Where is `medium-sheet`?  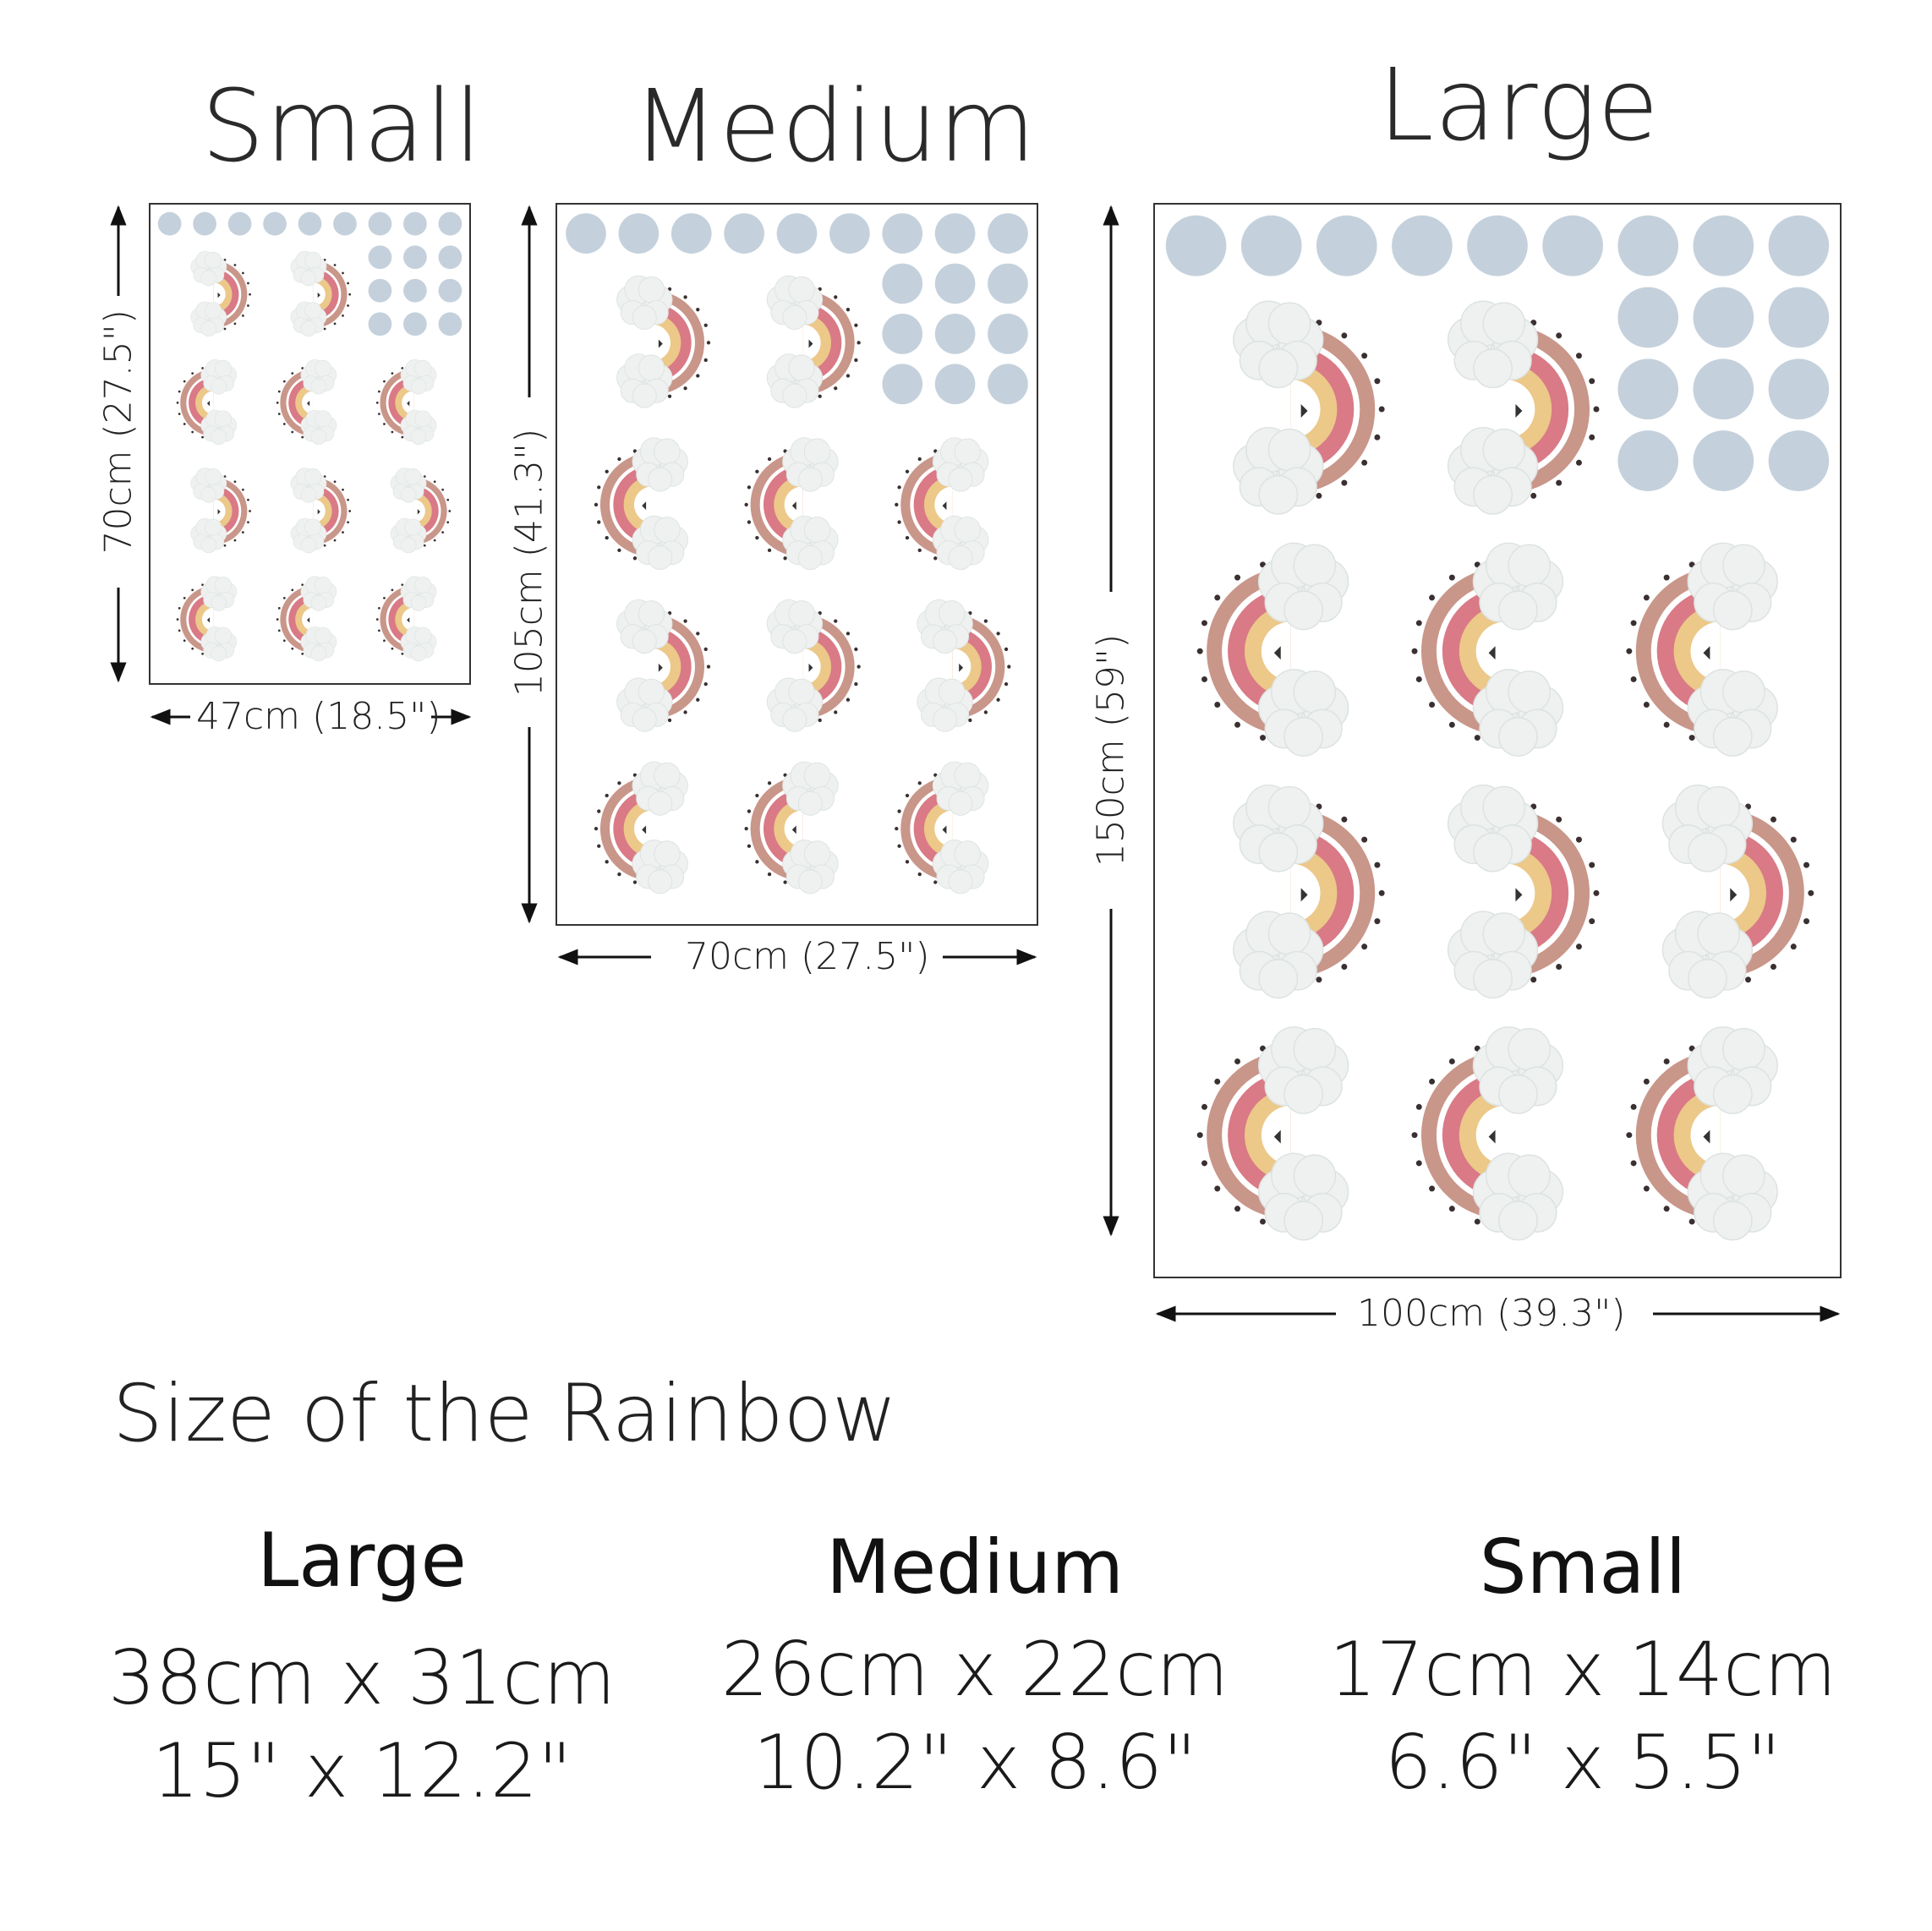 medium-sheet is located at coordinates (797, 564).